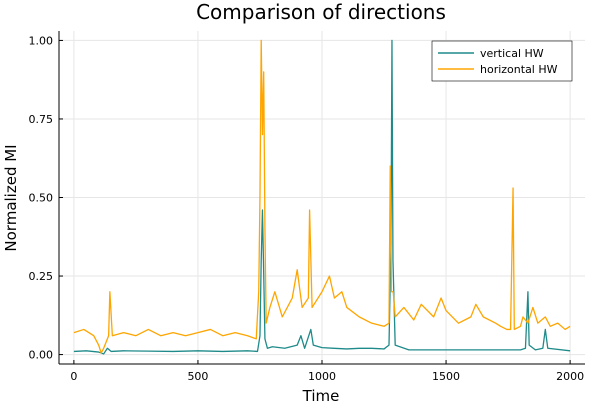 The width and height of the screenshot is (590, 405). Describe the element at coordinates (446, 376) in the screenshot. I see `x-tick-label: 1500` at that location.